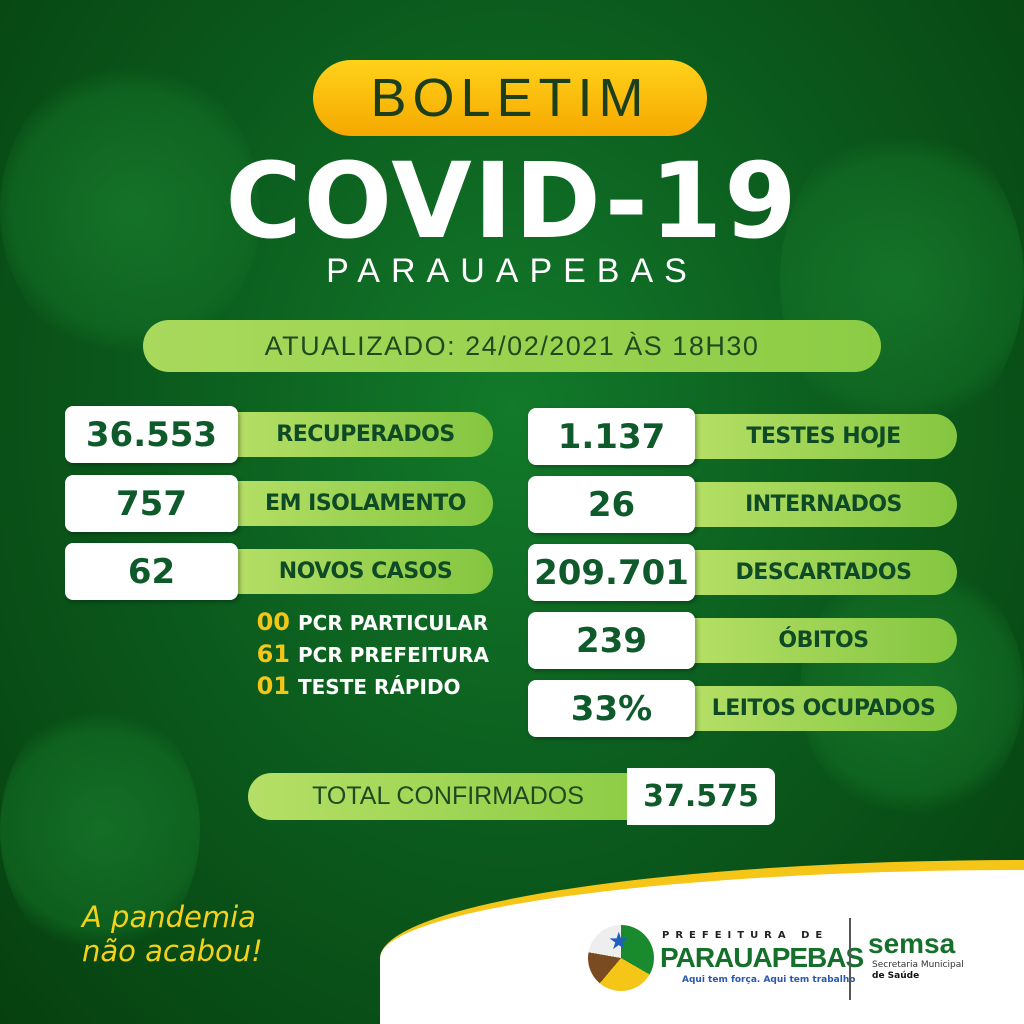 The height and width of the screenshot is (1024, 1024). What do you see at coordinates (512, 346) in the screenshot?
I see `updated-banner: ATUALIZADO: 24/02/2021 ÀS 18H30` at bounding box center [512, 346].